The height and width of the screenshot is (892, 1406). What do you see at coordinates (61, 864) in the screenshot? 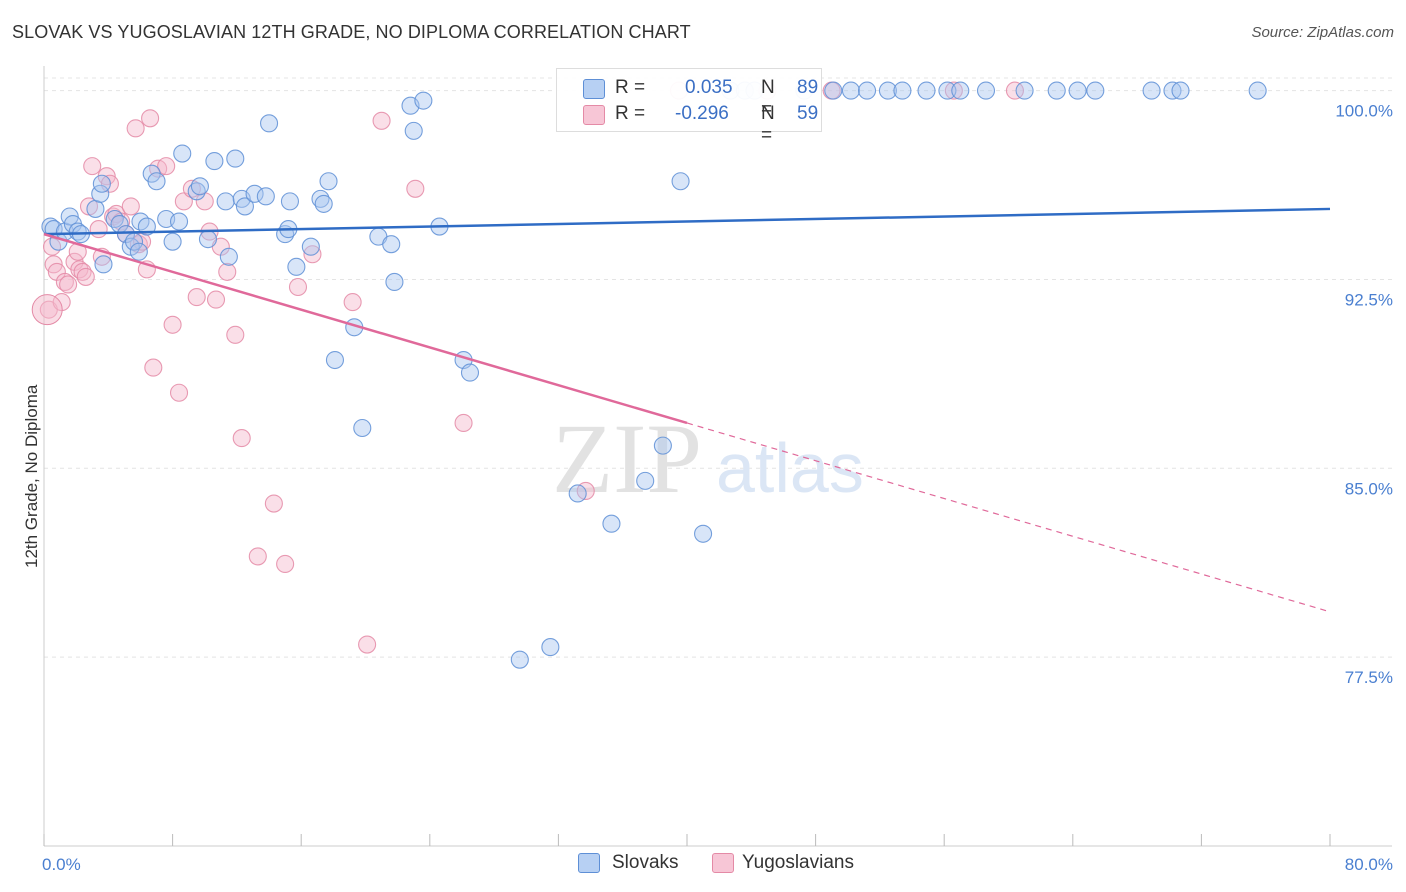
I see `x-tick-label: 0.0%` at bounding box center [61, 864].